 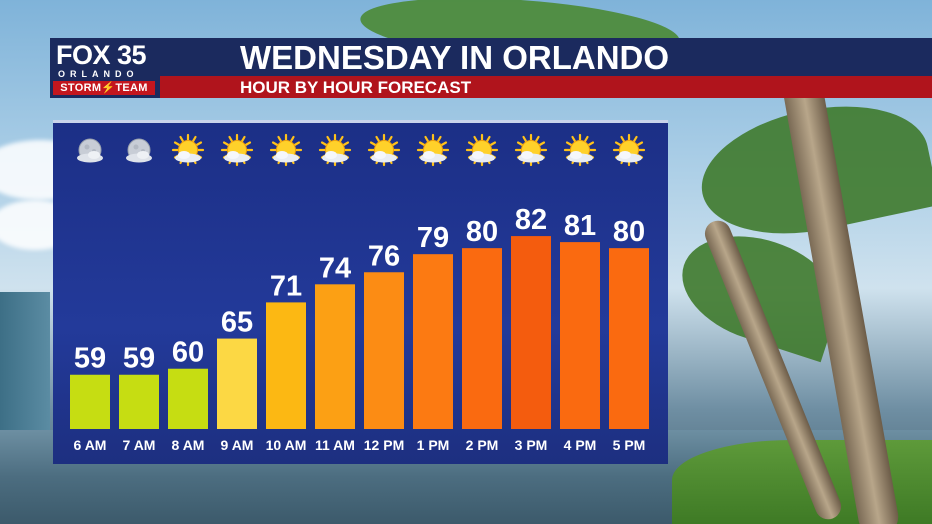 I want to click on bar-11-am, so click(x=335, y=356).